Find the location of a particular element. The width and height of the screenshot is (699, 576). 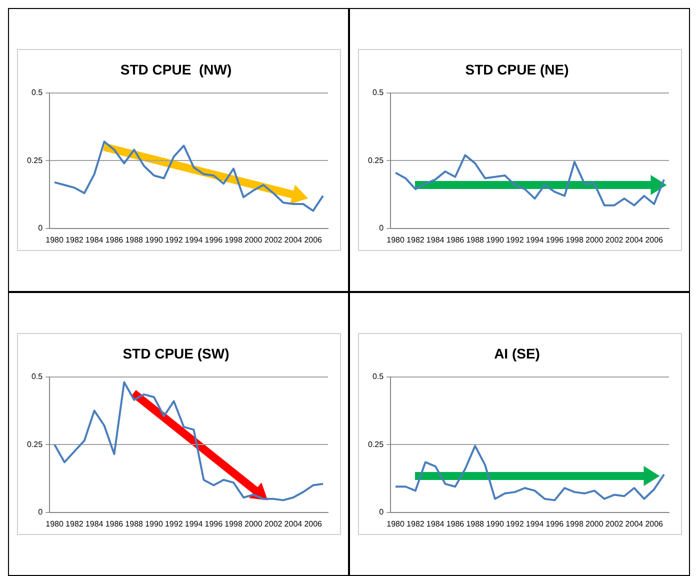

chart-title: STD CPUE (NW) is located at coordinates (176, 69).